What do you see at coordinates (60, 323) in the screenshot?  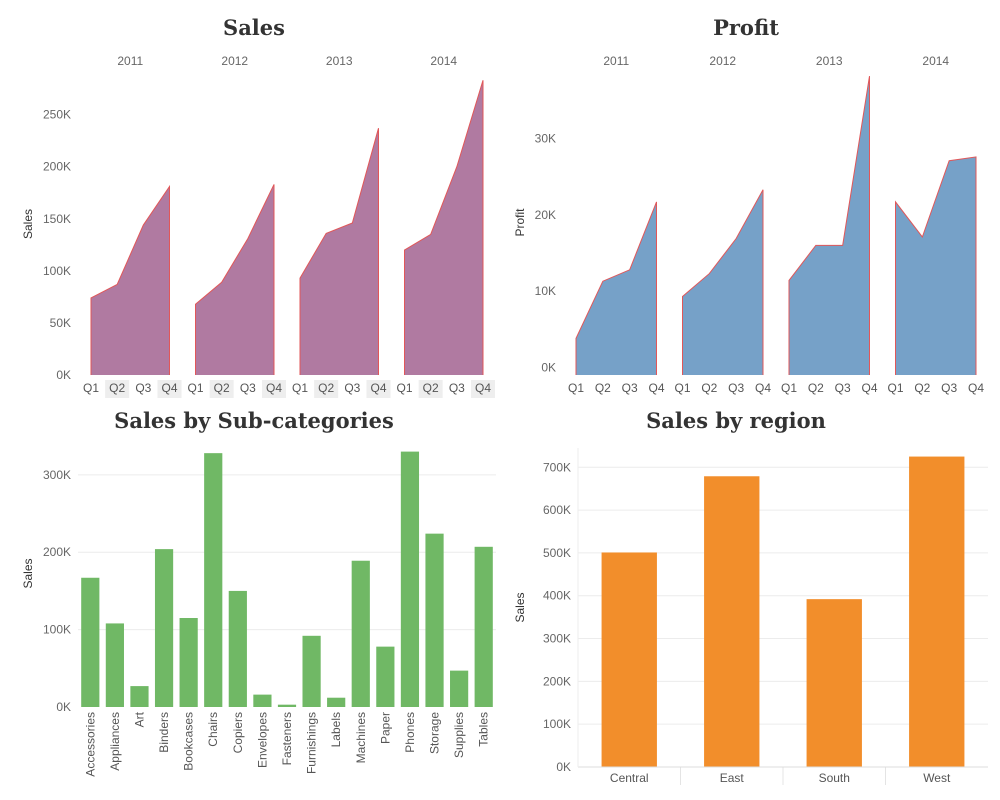 I see `y-tick-label: 50K` at bounding box center [60, 323].